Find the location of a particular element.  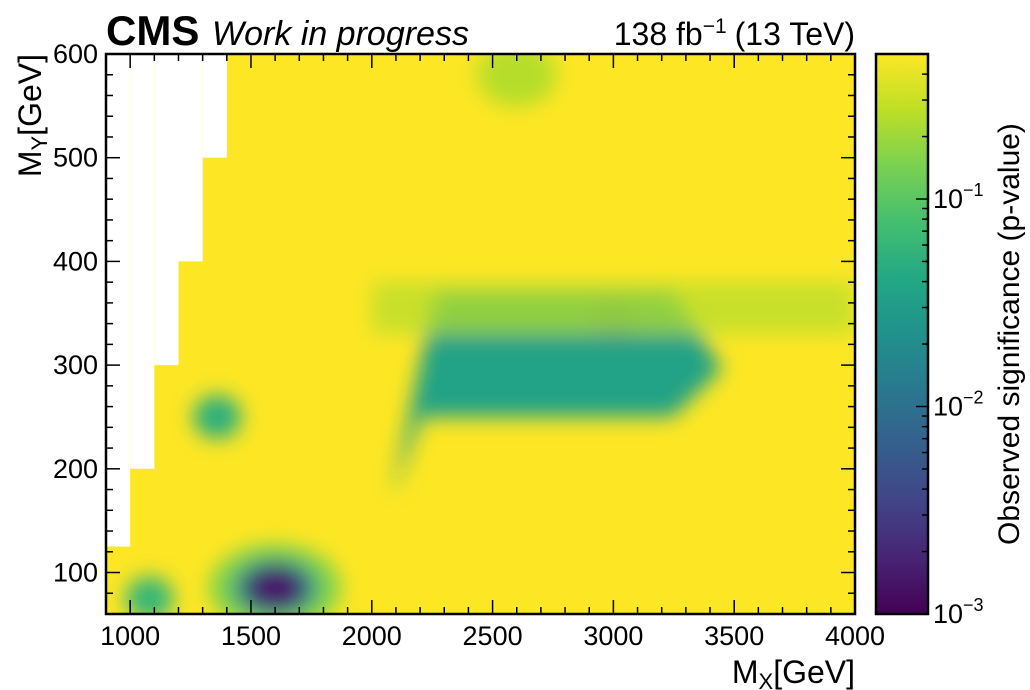

y-tick-label: 300 is located at coordinates (75, 365).